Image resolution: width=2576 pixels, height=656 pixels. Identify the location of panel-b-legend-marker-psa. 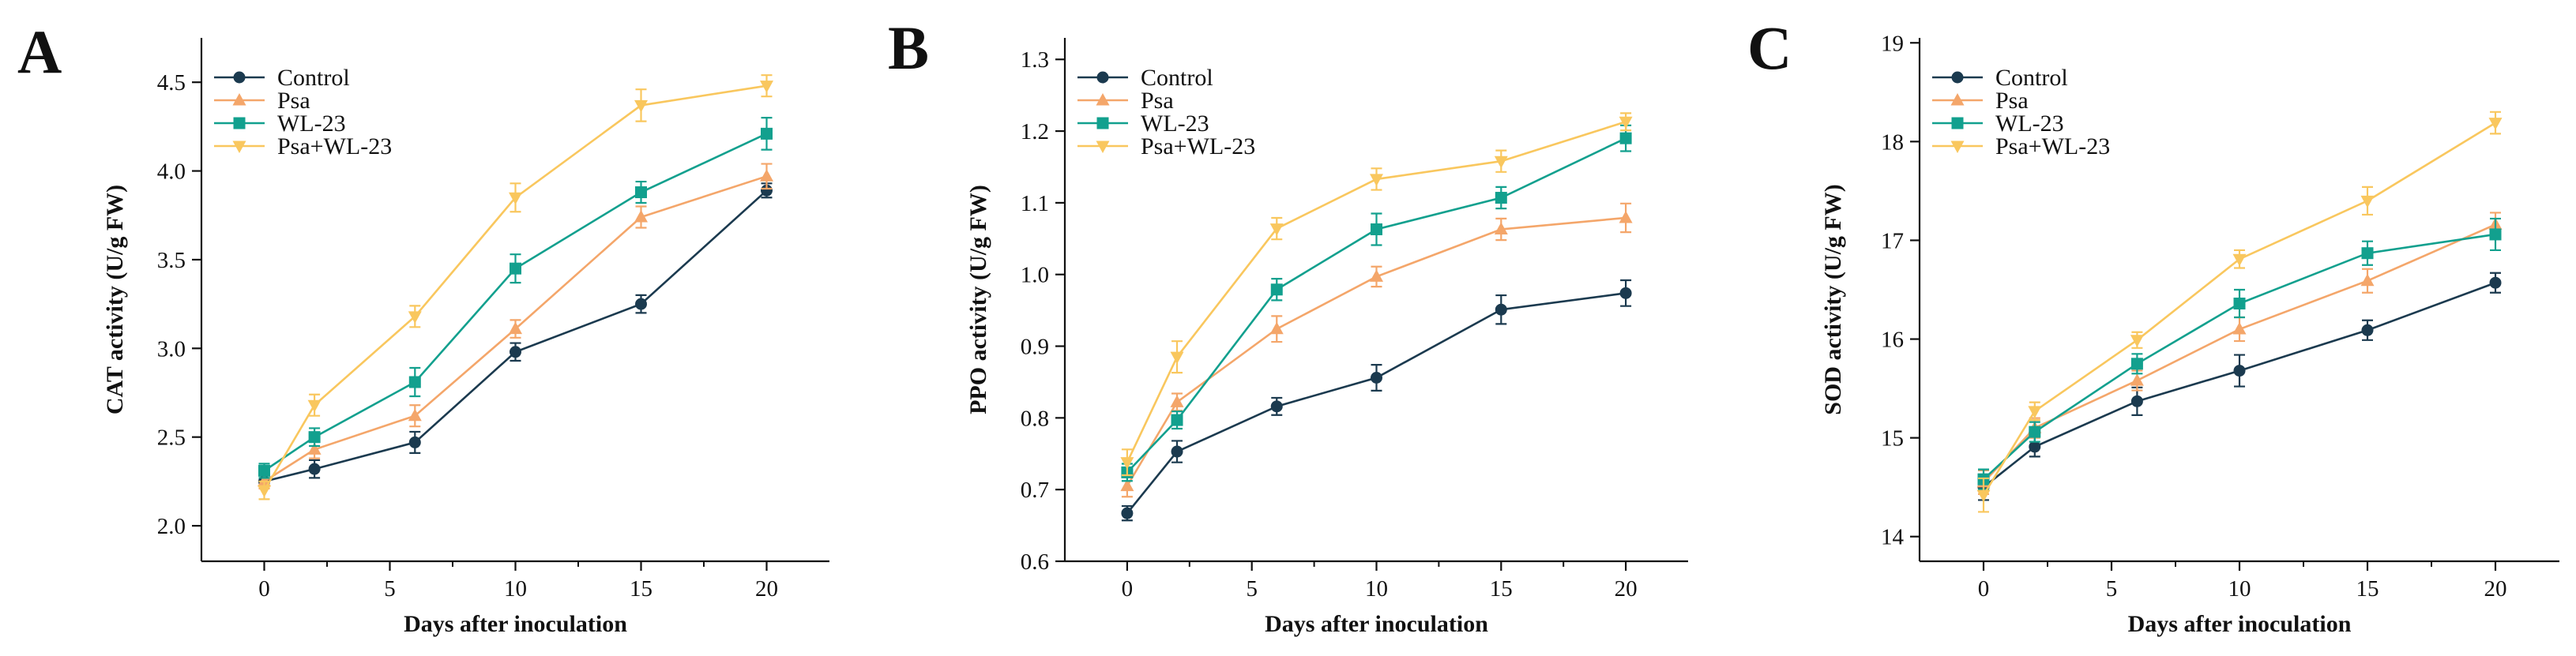
(1103, 100).